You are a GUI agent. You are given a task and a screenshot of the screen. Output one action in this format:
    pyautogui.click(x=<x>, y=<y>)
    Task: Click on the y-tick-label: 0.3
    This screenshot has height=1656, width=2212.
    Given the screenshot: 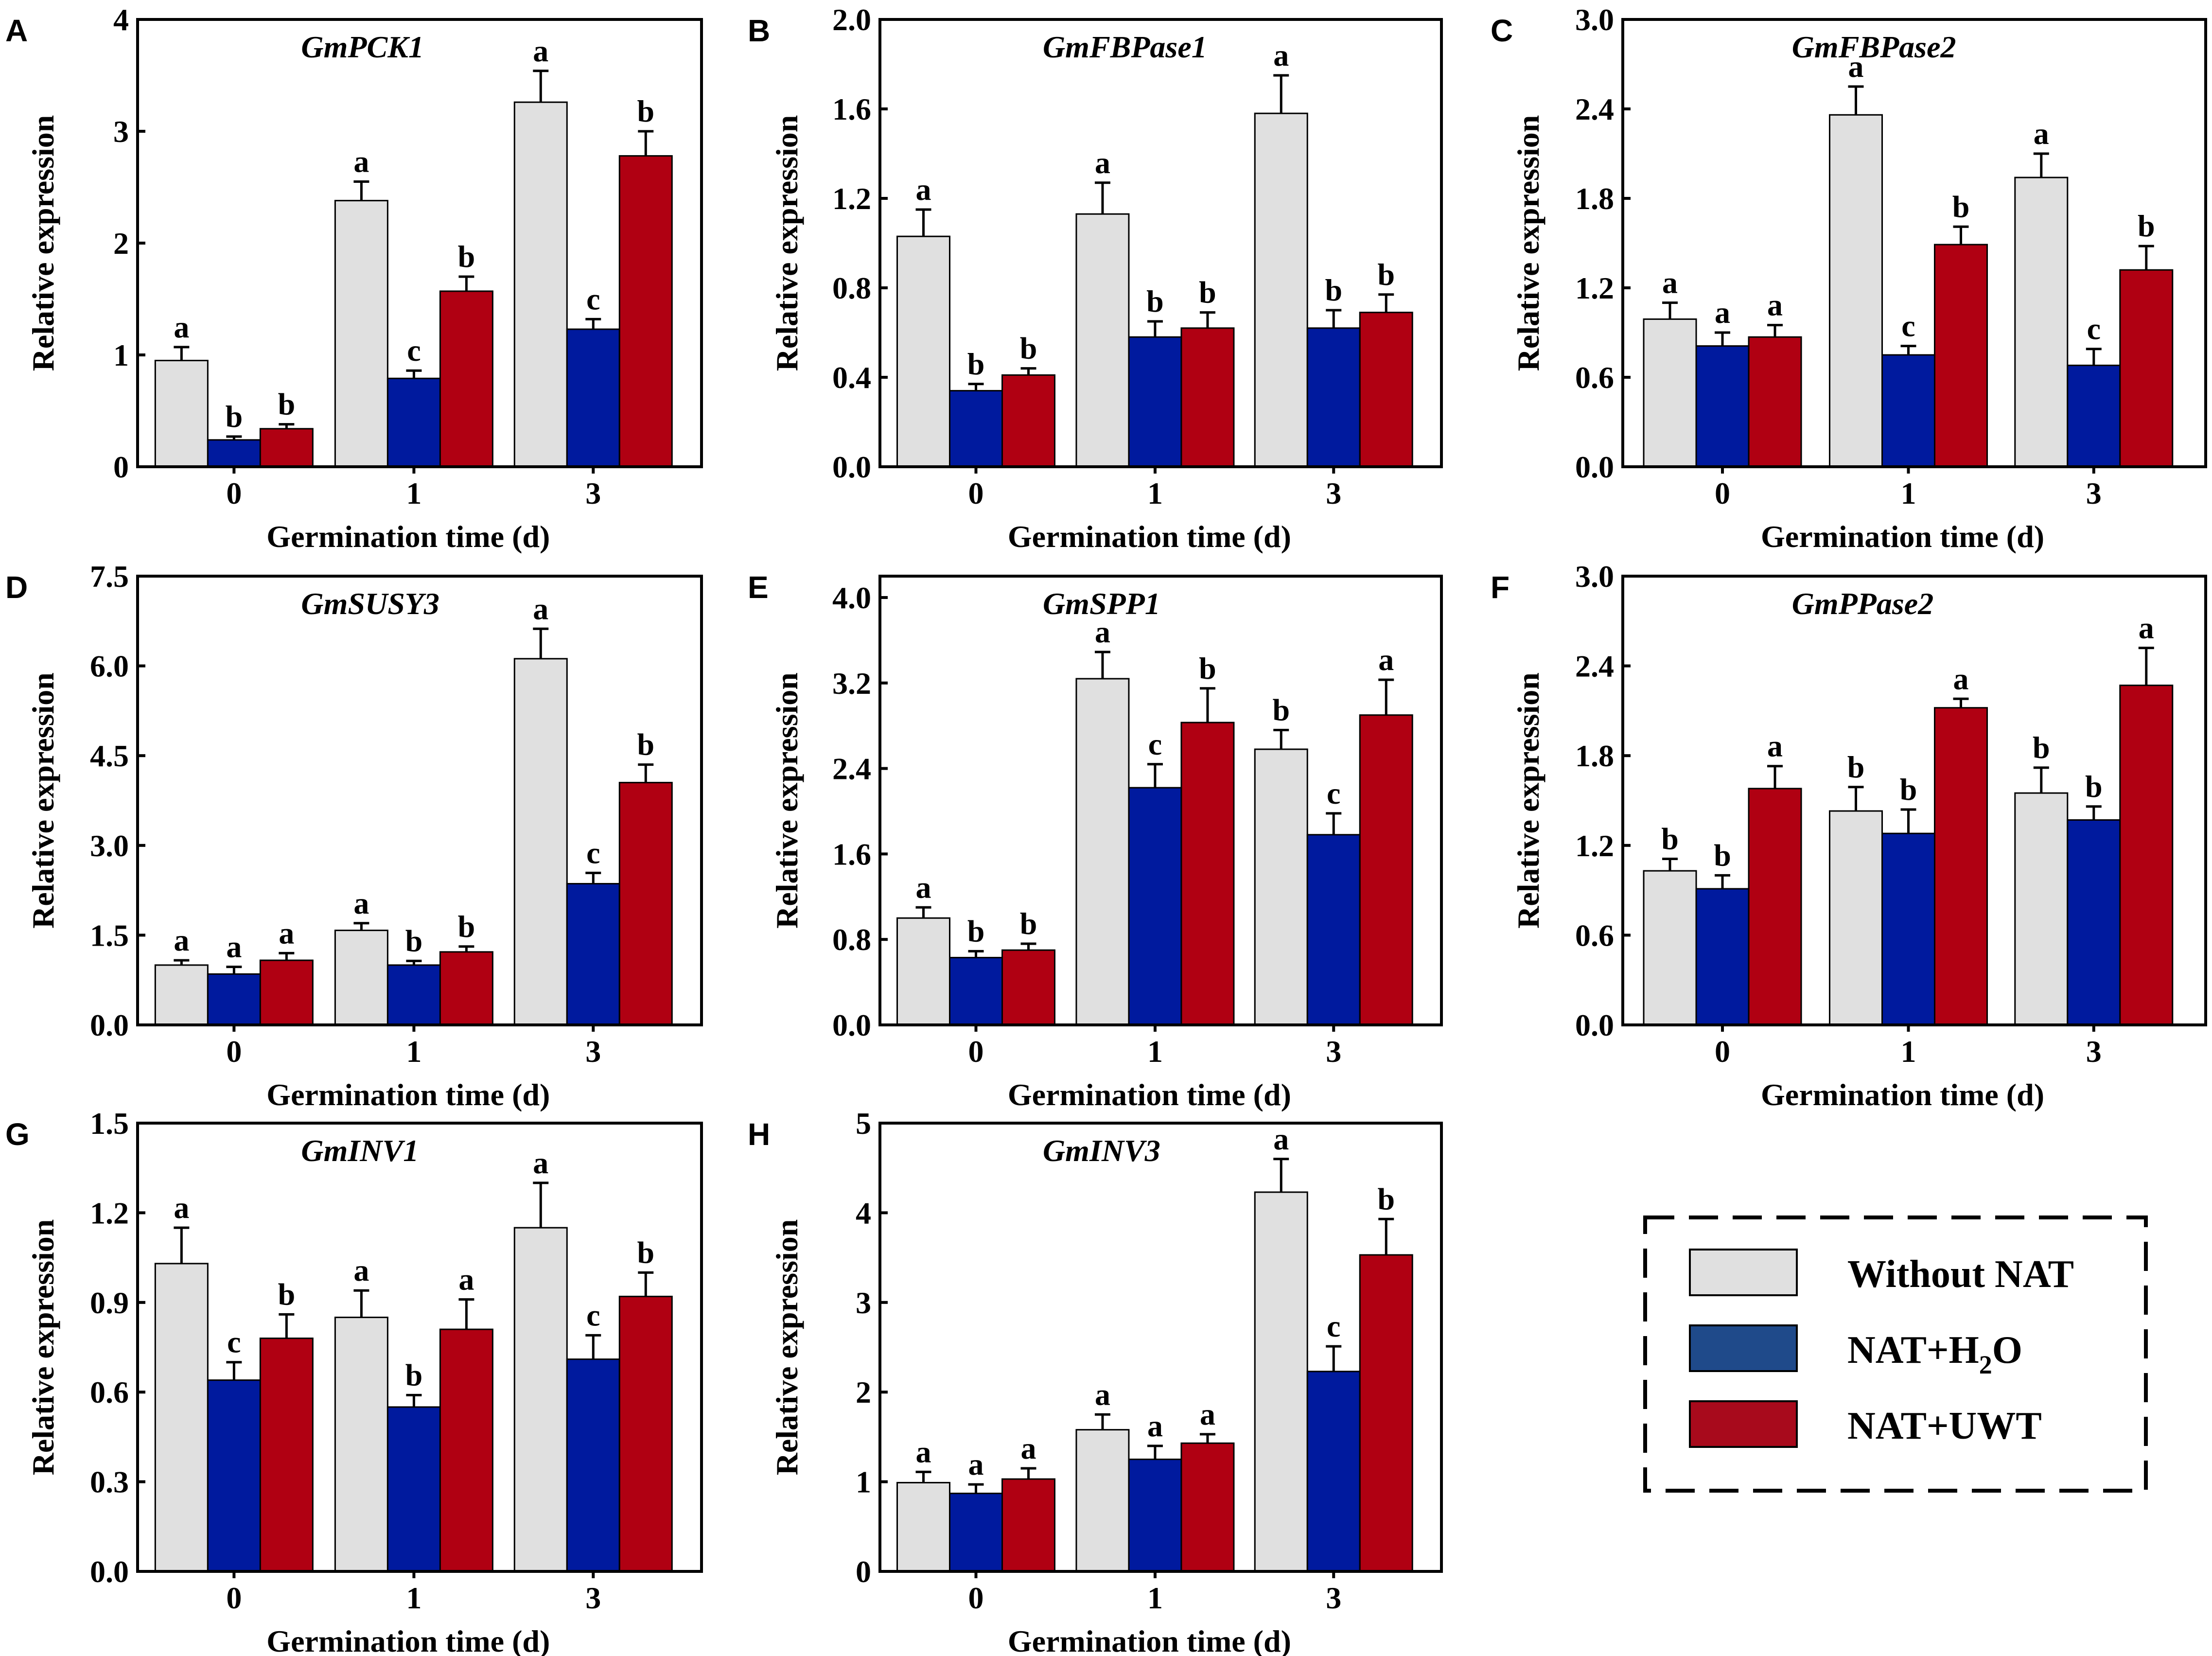 What is the action you would take?
    pyautogui.click(x=109, y=1482)
    